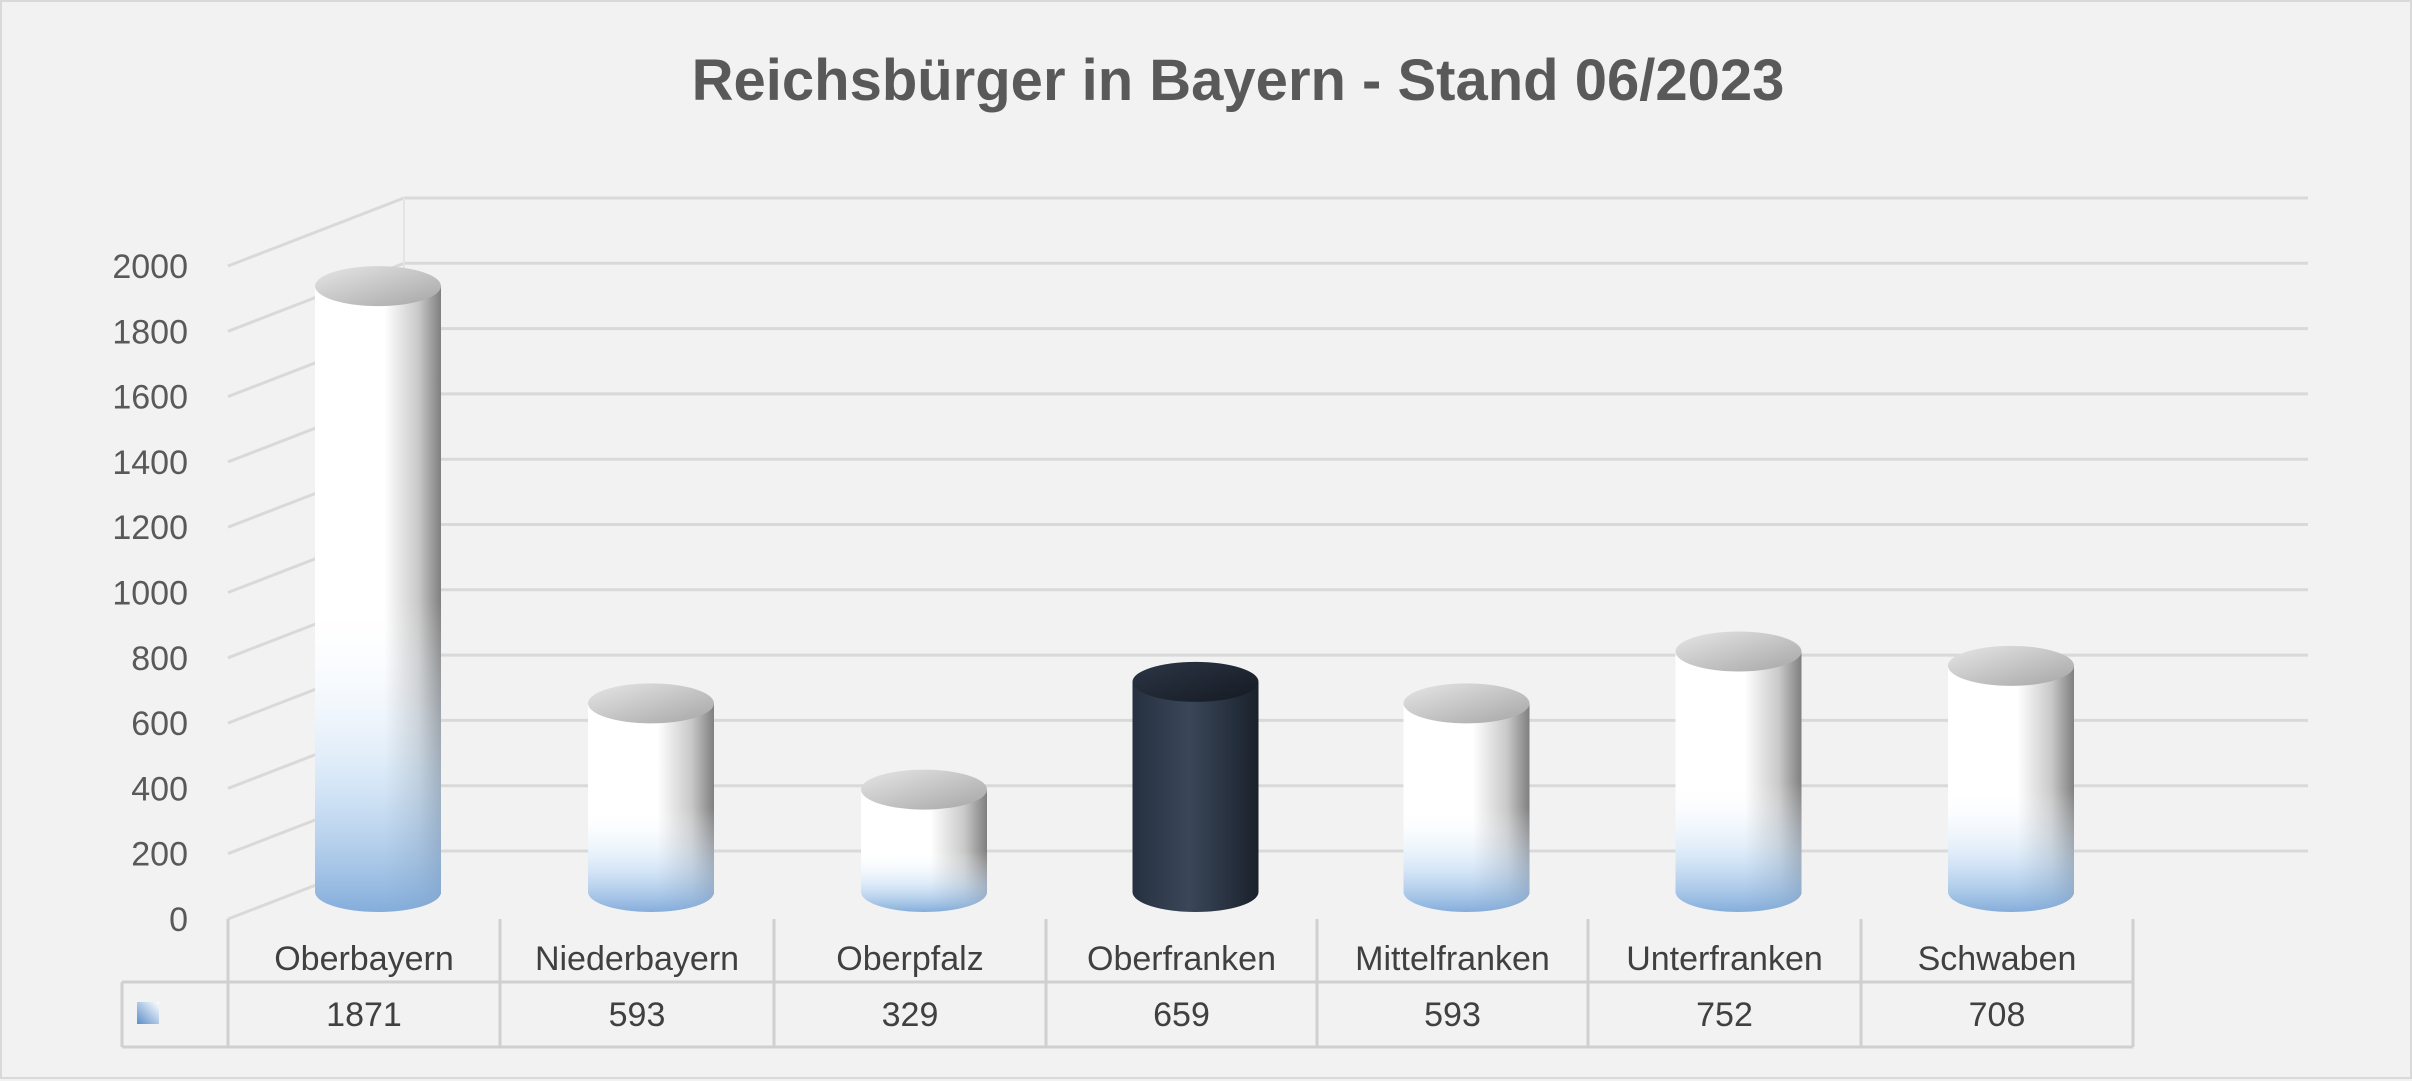  Describe the element at coordinates (1724, 1015) in the screenshot. I see `data-value-label: 752` at that location.